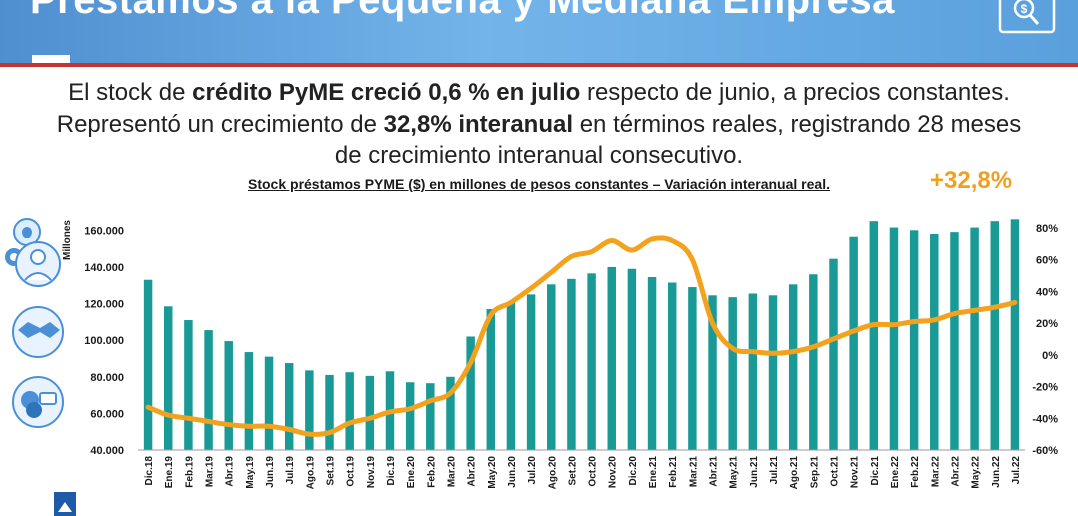 This screenshot has width=1078, height=516. What do you see at coordinates (189, 472) in the screenshot?
I see `x-tick-label: Feb.19` at bounding box center [189, 472].